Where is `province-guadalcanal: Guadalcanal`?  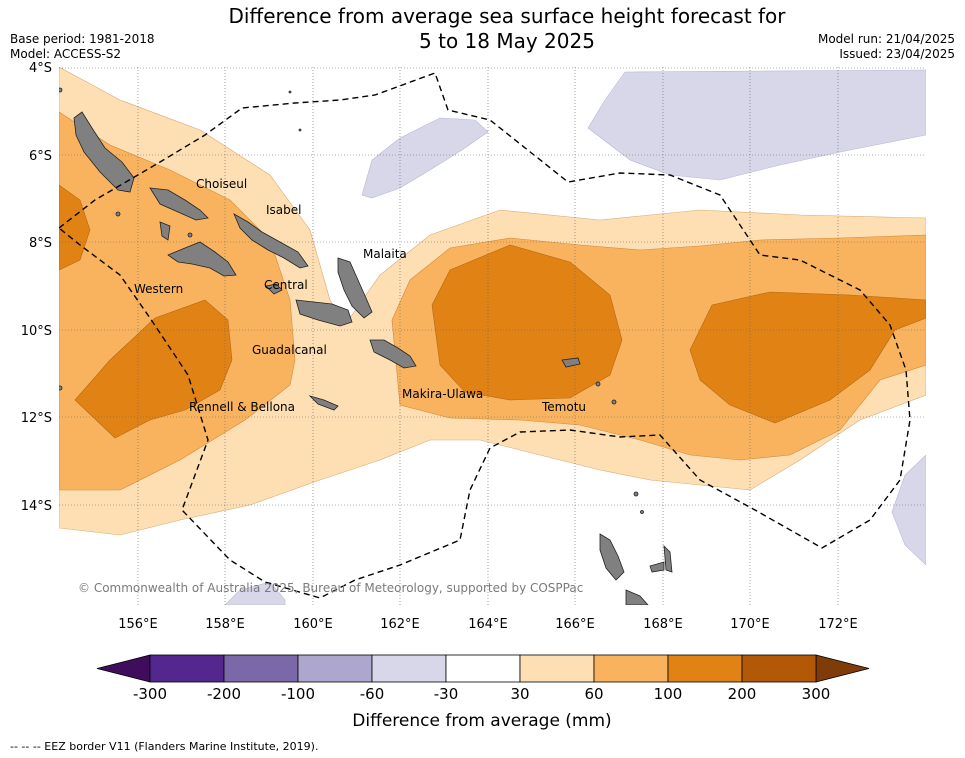 province-guadalcanal: Guadalcanal is located at coordinates (289, 350).